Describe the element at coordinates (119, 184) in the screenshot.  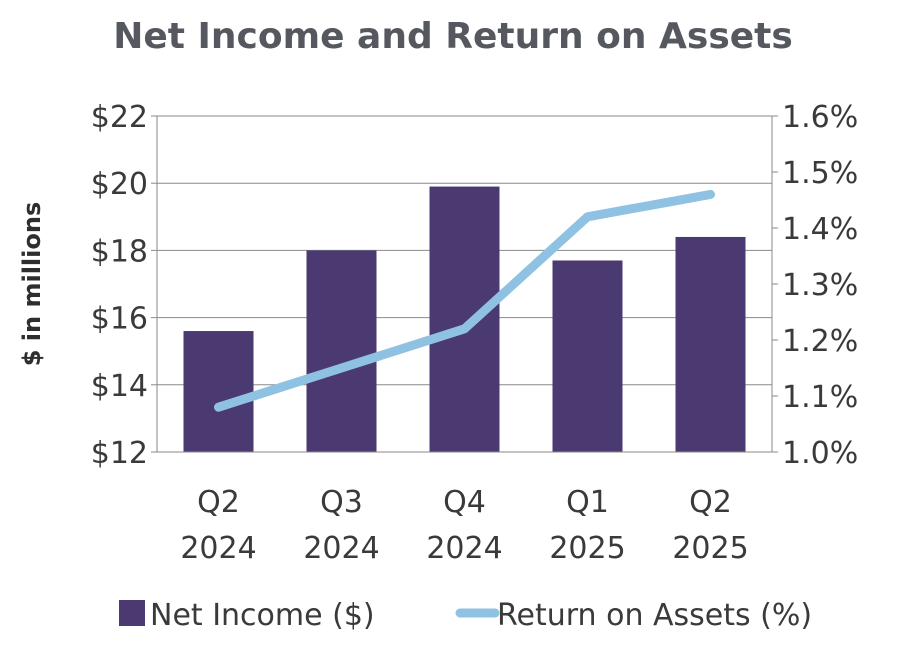
I see `tick-label-left: $20` at that location.